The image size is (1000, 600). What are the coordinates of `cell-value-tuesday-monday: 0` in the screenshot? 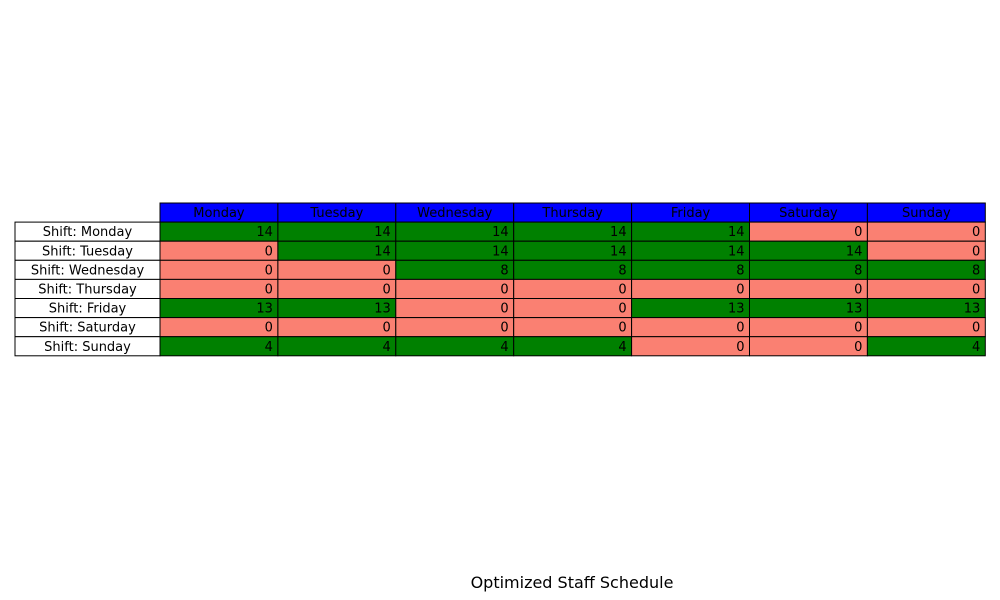 It's located at (269, 251).